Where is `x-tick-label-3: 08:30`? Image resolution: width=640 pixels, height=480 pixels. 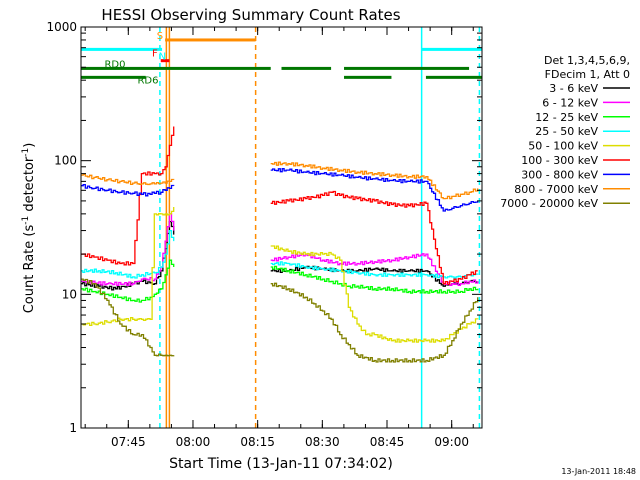
x-tick-label-3: 08:30 is located at coordinates (322, 442).